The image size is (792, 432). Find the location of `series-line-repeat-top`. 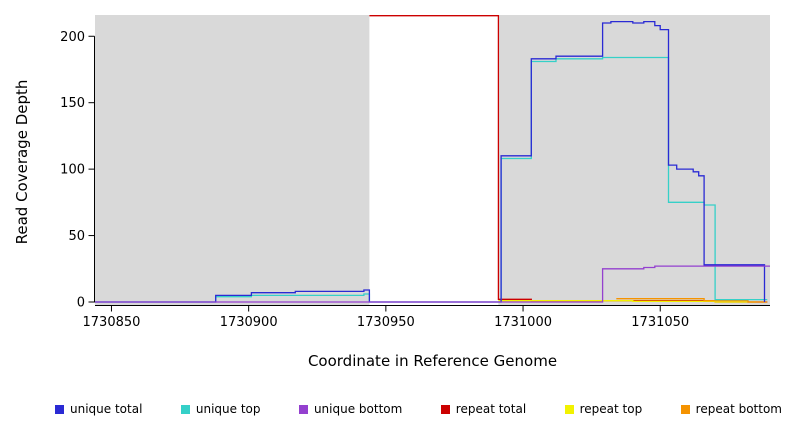

series-line-repeat-top is located at coordinates (627, 301).